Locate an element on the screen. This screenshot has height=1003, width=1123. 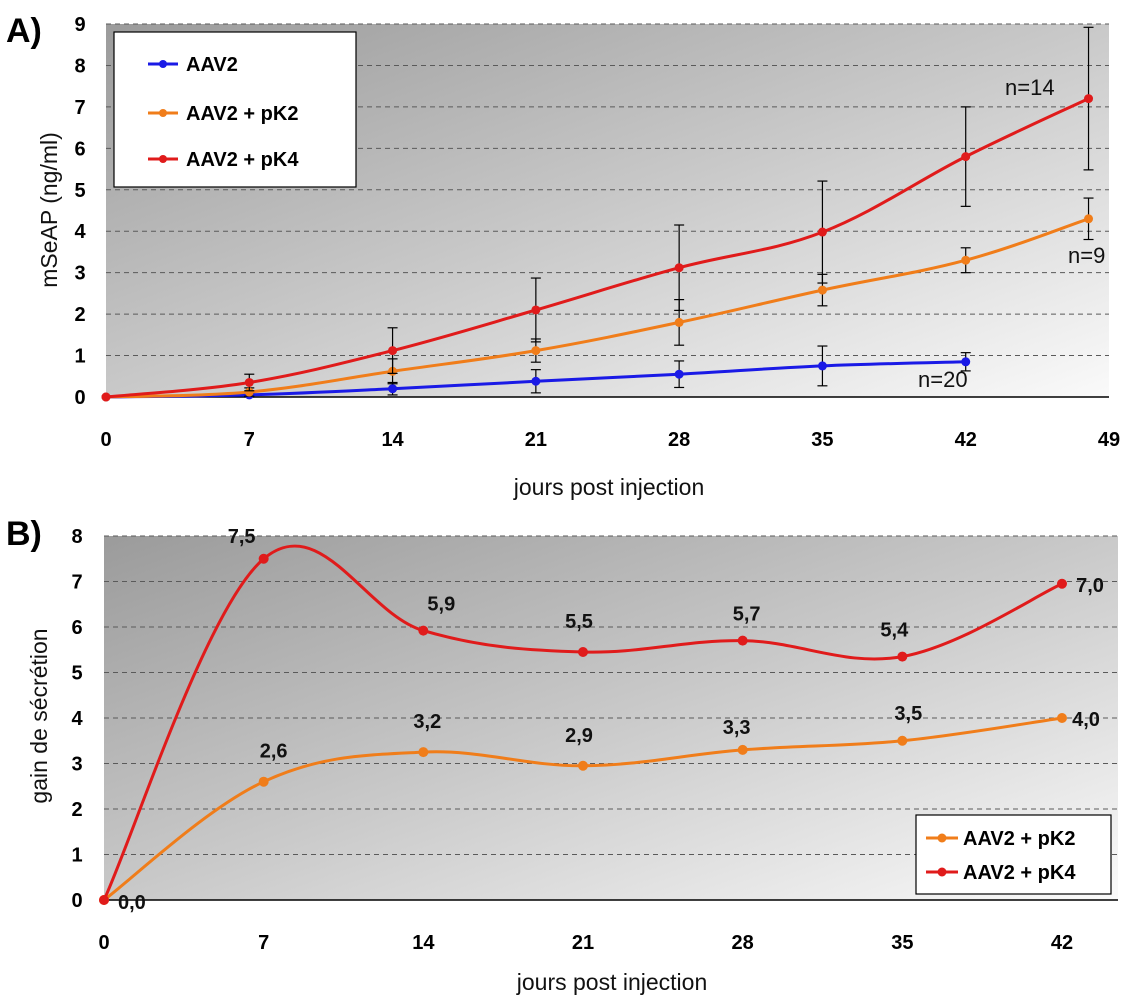
panel-a-label: A) is located at coordinates (24, 31).